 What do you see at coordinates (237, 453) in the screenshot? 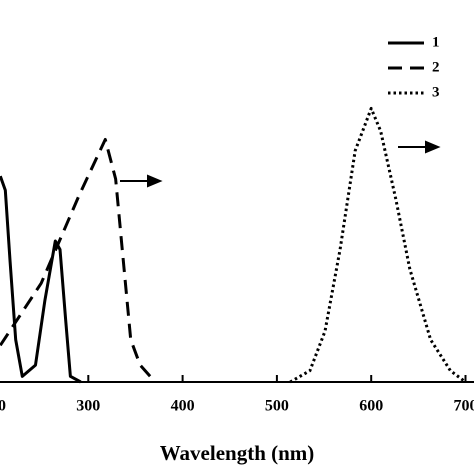
I see `x-axis-label: Wavelength (nm)` at bounding box center [237, 453].